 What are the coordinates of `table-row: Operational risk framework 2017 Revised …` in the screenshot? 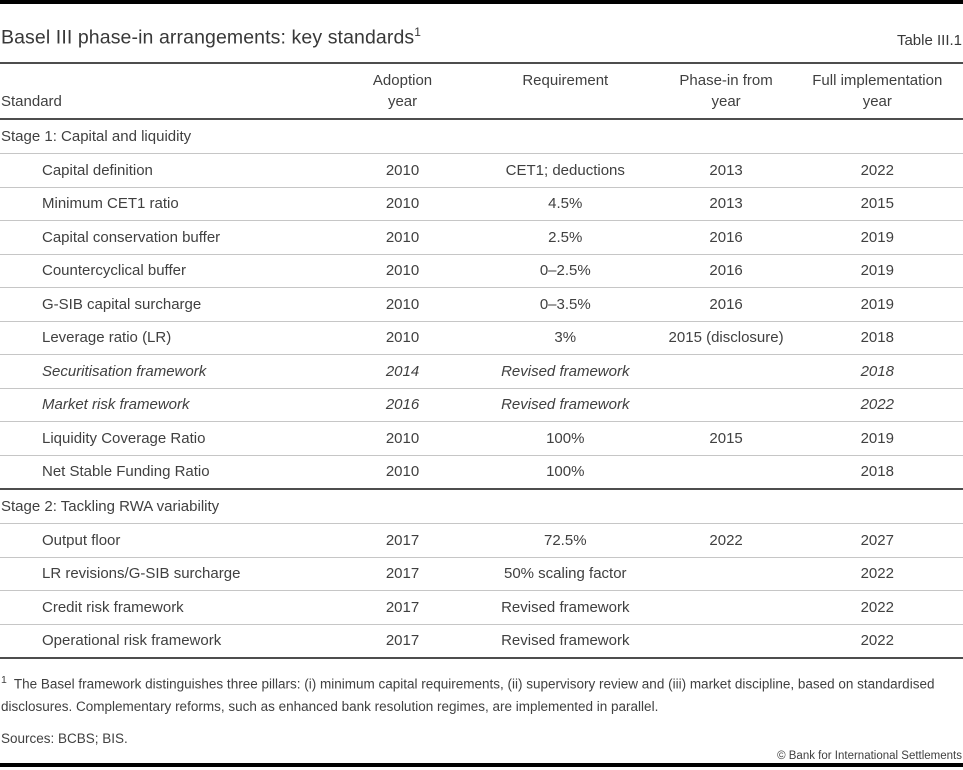 It's located at (481, 641).